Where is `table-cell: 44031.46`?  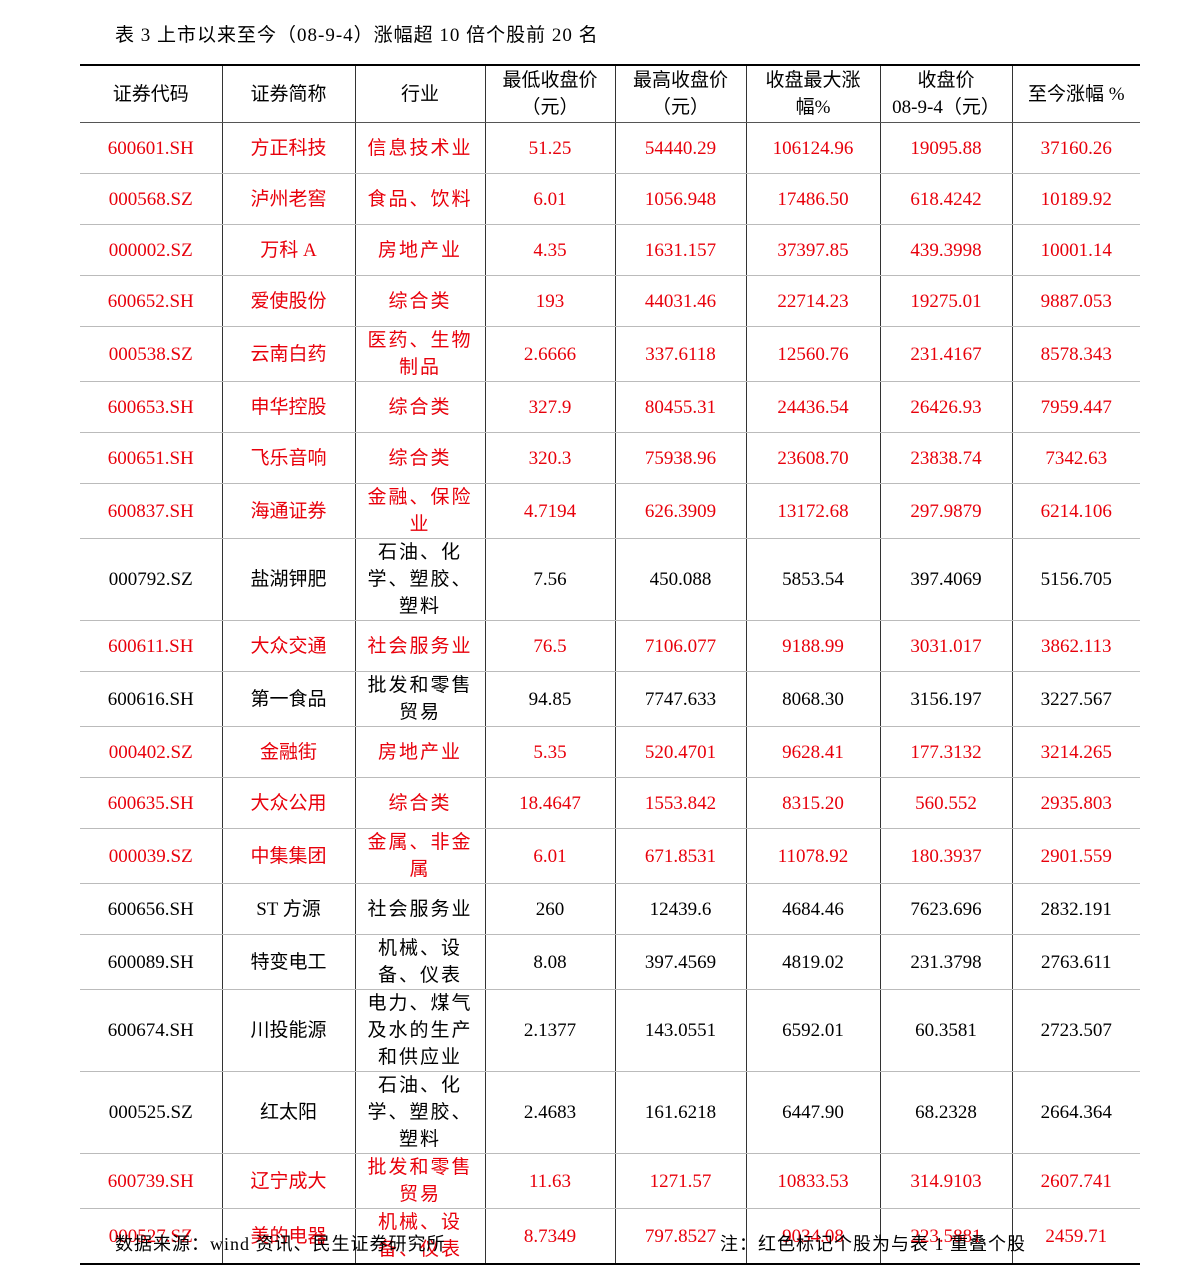 table-cell: 44031.46 is located at coordinates (680, 301).